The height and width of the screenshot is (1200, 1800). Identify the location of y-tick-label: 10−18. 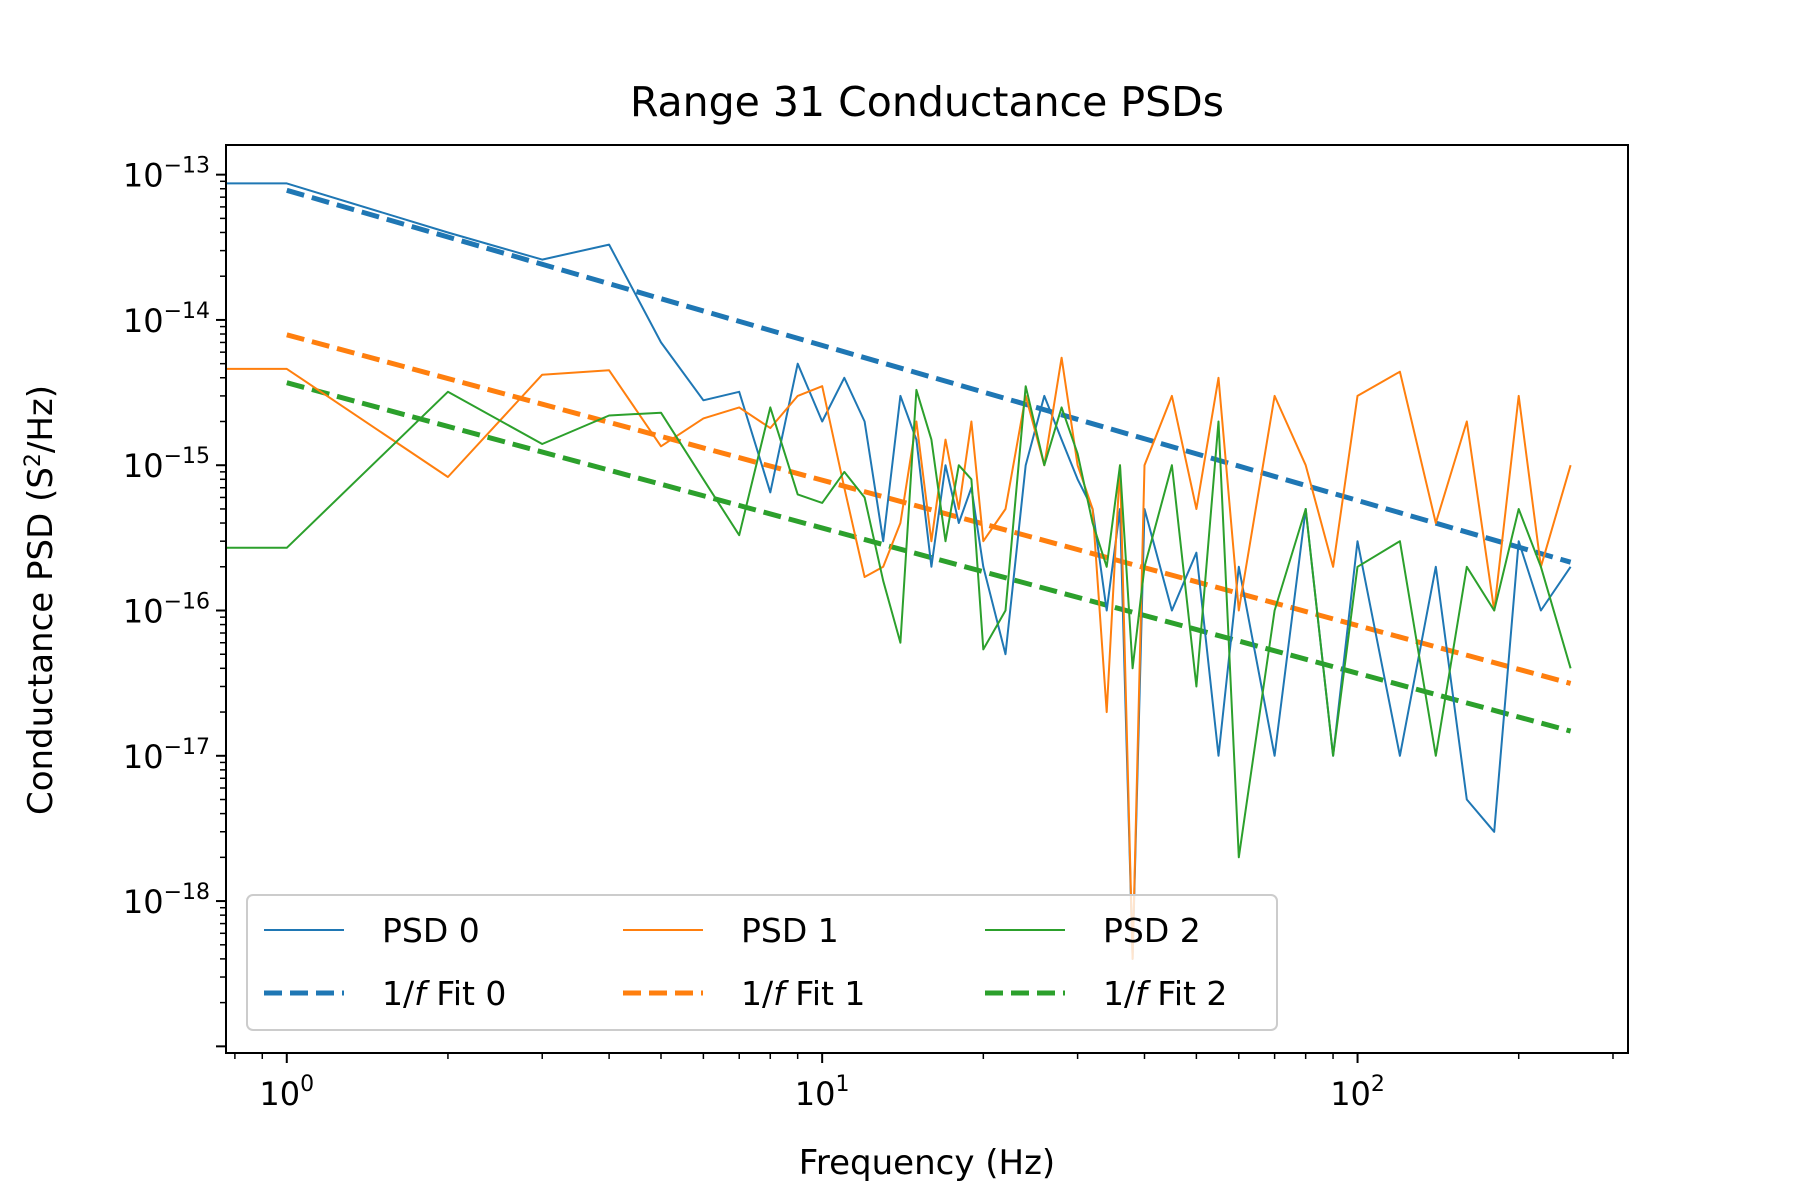
(166, 900).